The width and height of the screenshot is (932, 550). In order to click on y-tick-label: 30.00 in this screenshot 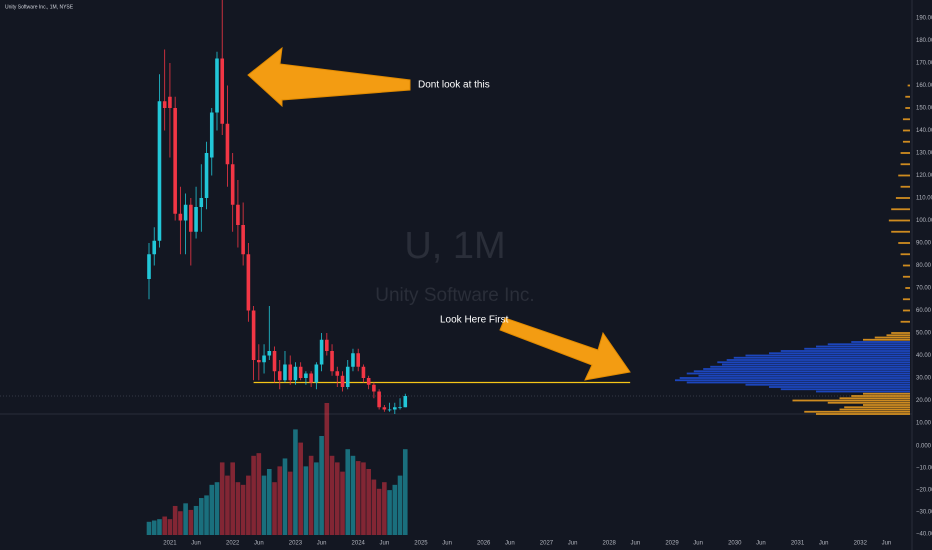, I will do `click(924, 379)`.